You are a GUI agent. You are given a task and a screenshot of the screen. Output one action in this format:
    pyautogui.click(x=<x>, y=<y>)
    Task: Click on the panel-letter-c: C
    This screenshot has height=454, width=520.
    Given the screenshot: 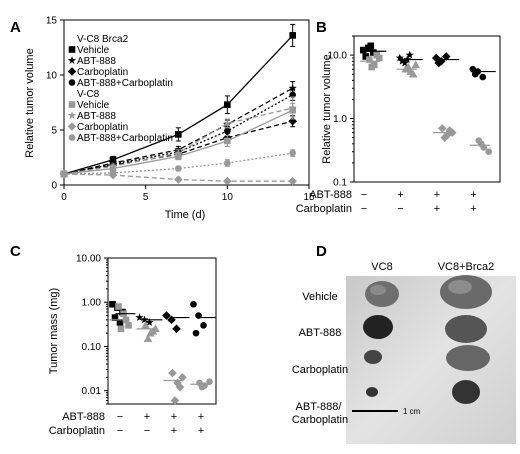 What is the action you would take?
    pyautogui.click(x=15, y=251)
    